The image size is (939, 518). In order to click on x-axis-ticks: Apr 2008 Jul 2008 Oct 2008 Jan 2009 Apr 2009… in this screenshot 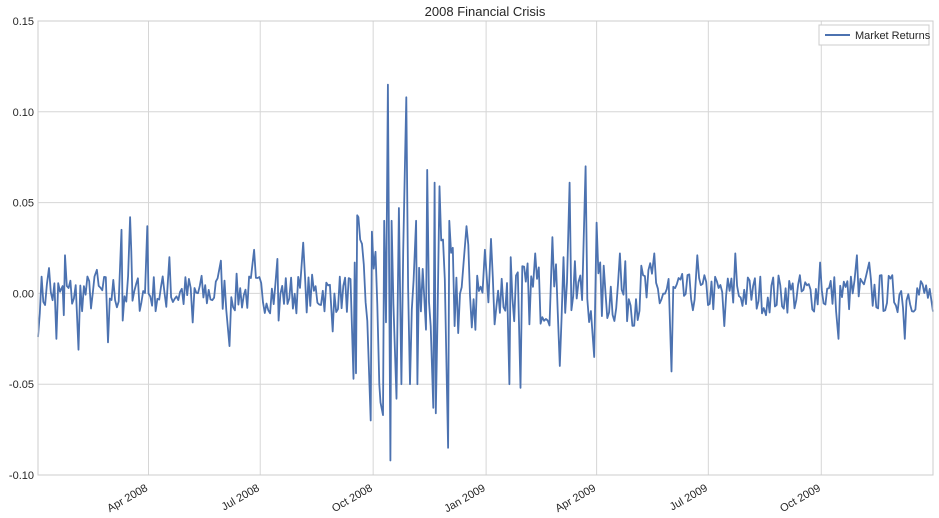, I will do `click(463, 498)`.